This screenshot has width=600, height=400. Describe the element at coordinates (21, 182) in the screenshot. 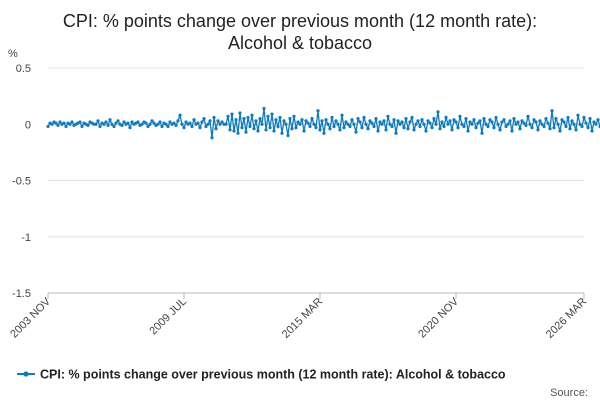

I see `y-tick-label: -0.5` at that location.